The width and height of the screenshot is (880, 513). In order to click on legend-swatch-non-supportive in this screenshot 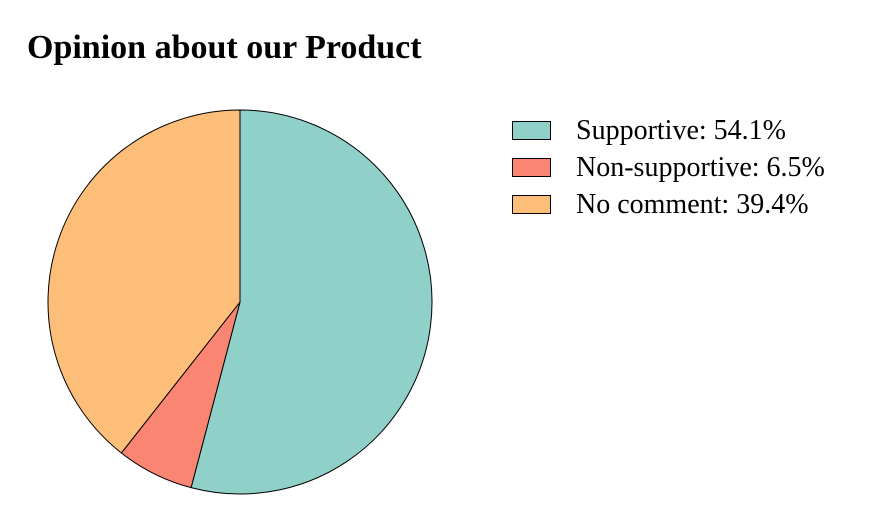, I will do `click(531, 167)`.